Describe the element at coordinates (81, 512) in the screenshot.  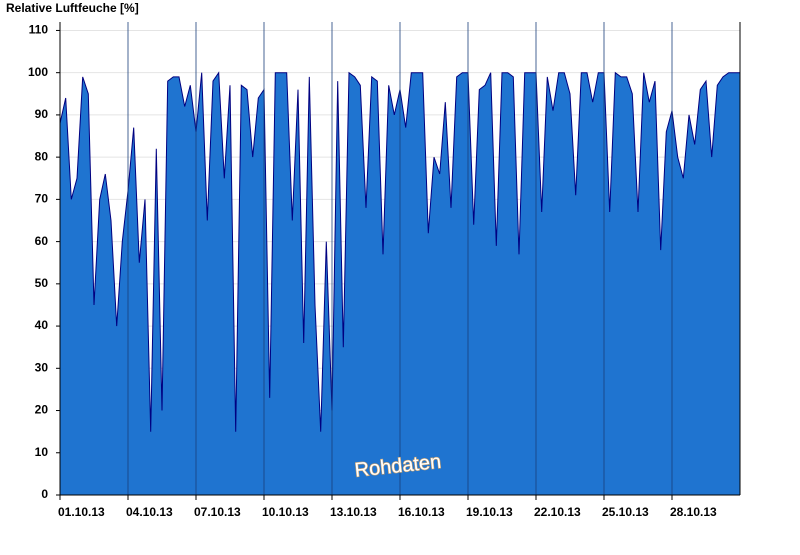
I see `x-tick-label: 01.10.13` at that location.